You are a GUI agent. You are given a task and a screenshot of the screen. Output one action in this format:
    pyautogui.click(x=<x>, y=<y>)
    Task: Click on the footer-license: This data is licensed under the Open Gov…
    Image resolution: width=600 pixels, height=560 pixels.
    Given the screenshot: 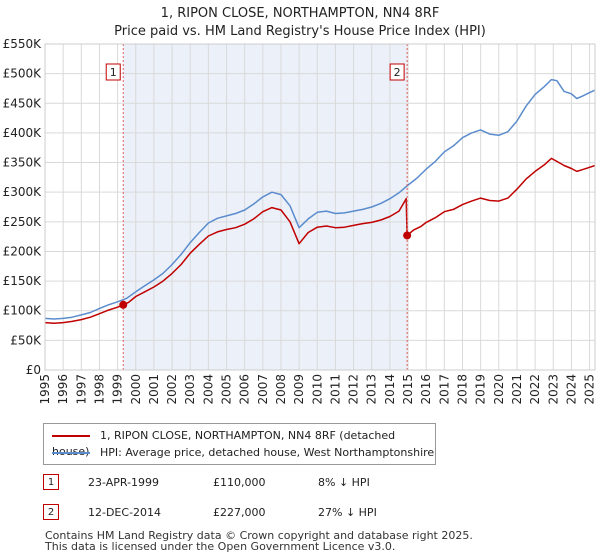 What is the action you would take?
    pyautogui.click(x=220, y=546)
    